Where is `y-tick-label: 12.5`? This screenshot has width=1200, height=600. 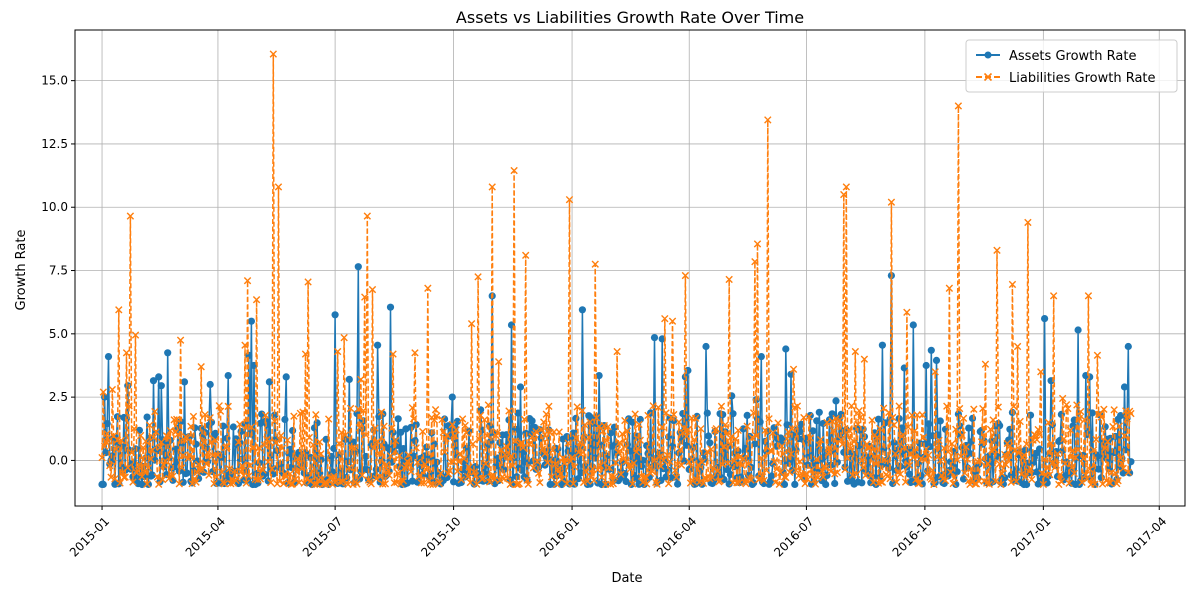 y-tick-label: 12.5 is located at coordinates (54, 144).